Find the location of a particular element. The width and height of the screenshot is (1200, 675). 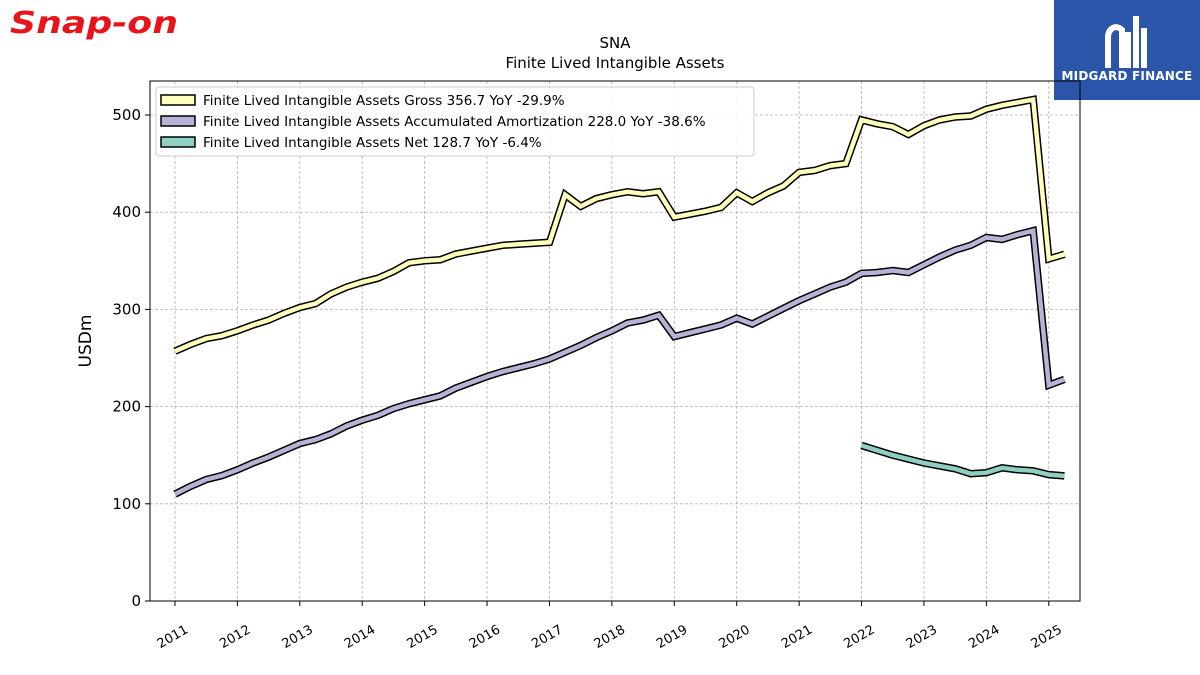

x-tick-label: 2025 is located at coordinates (1047, 637).